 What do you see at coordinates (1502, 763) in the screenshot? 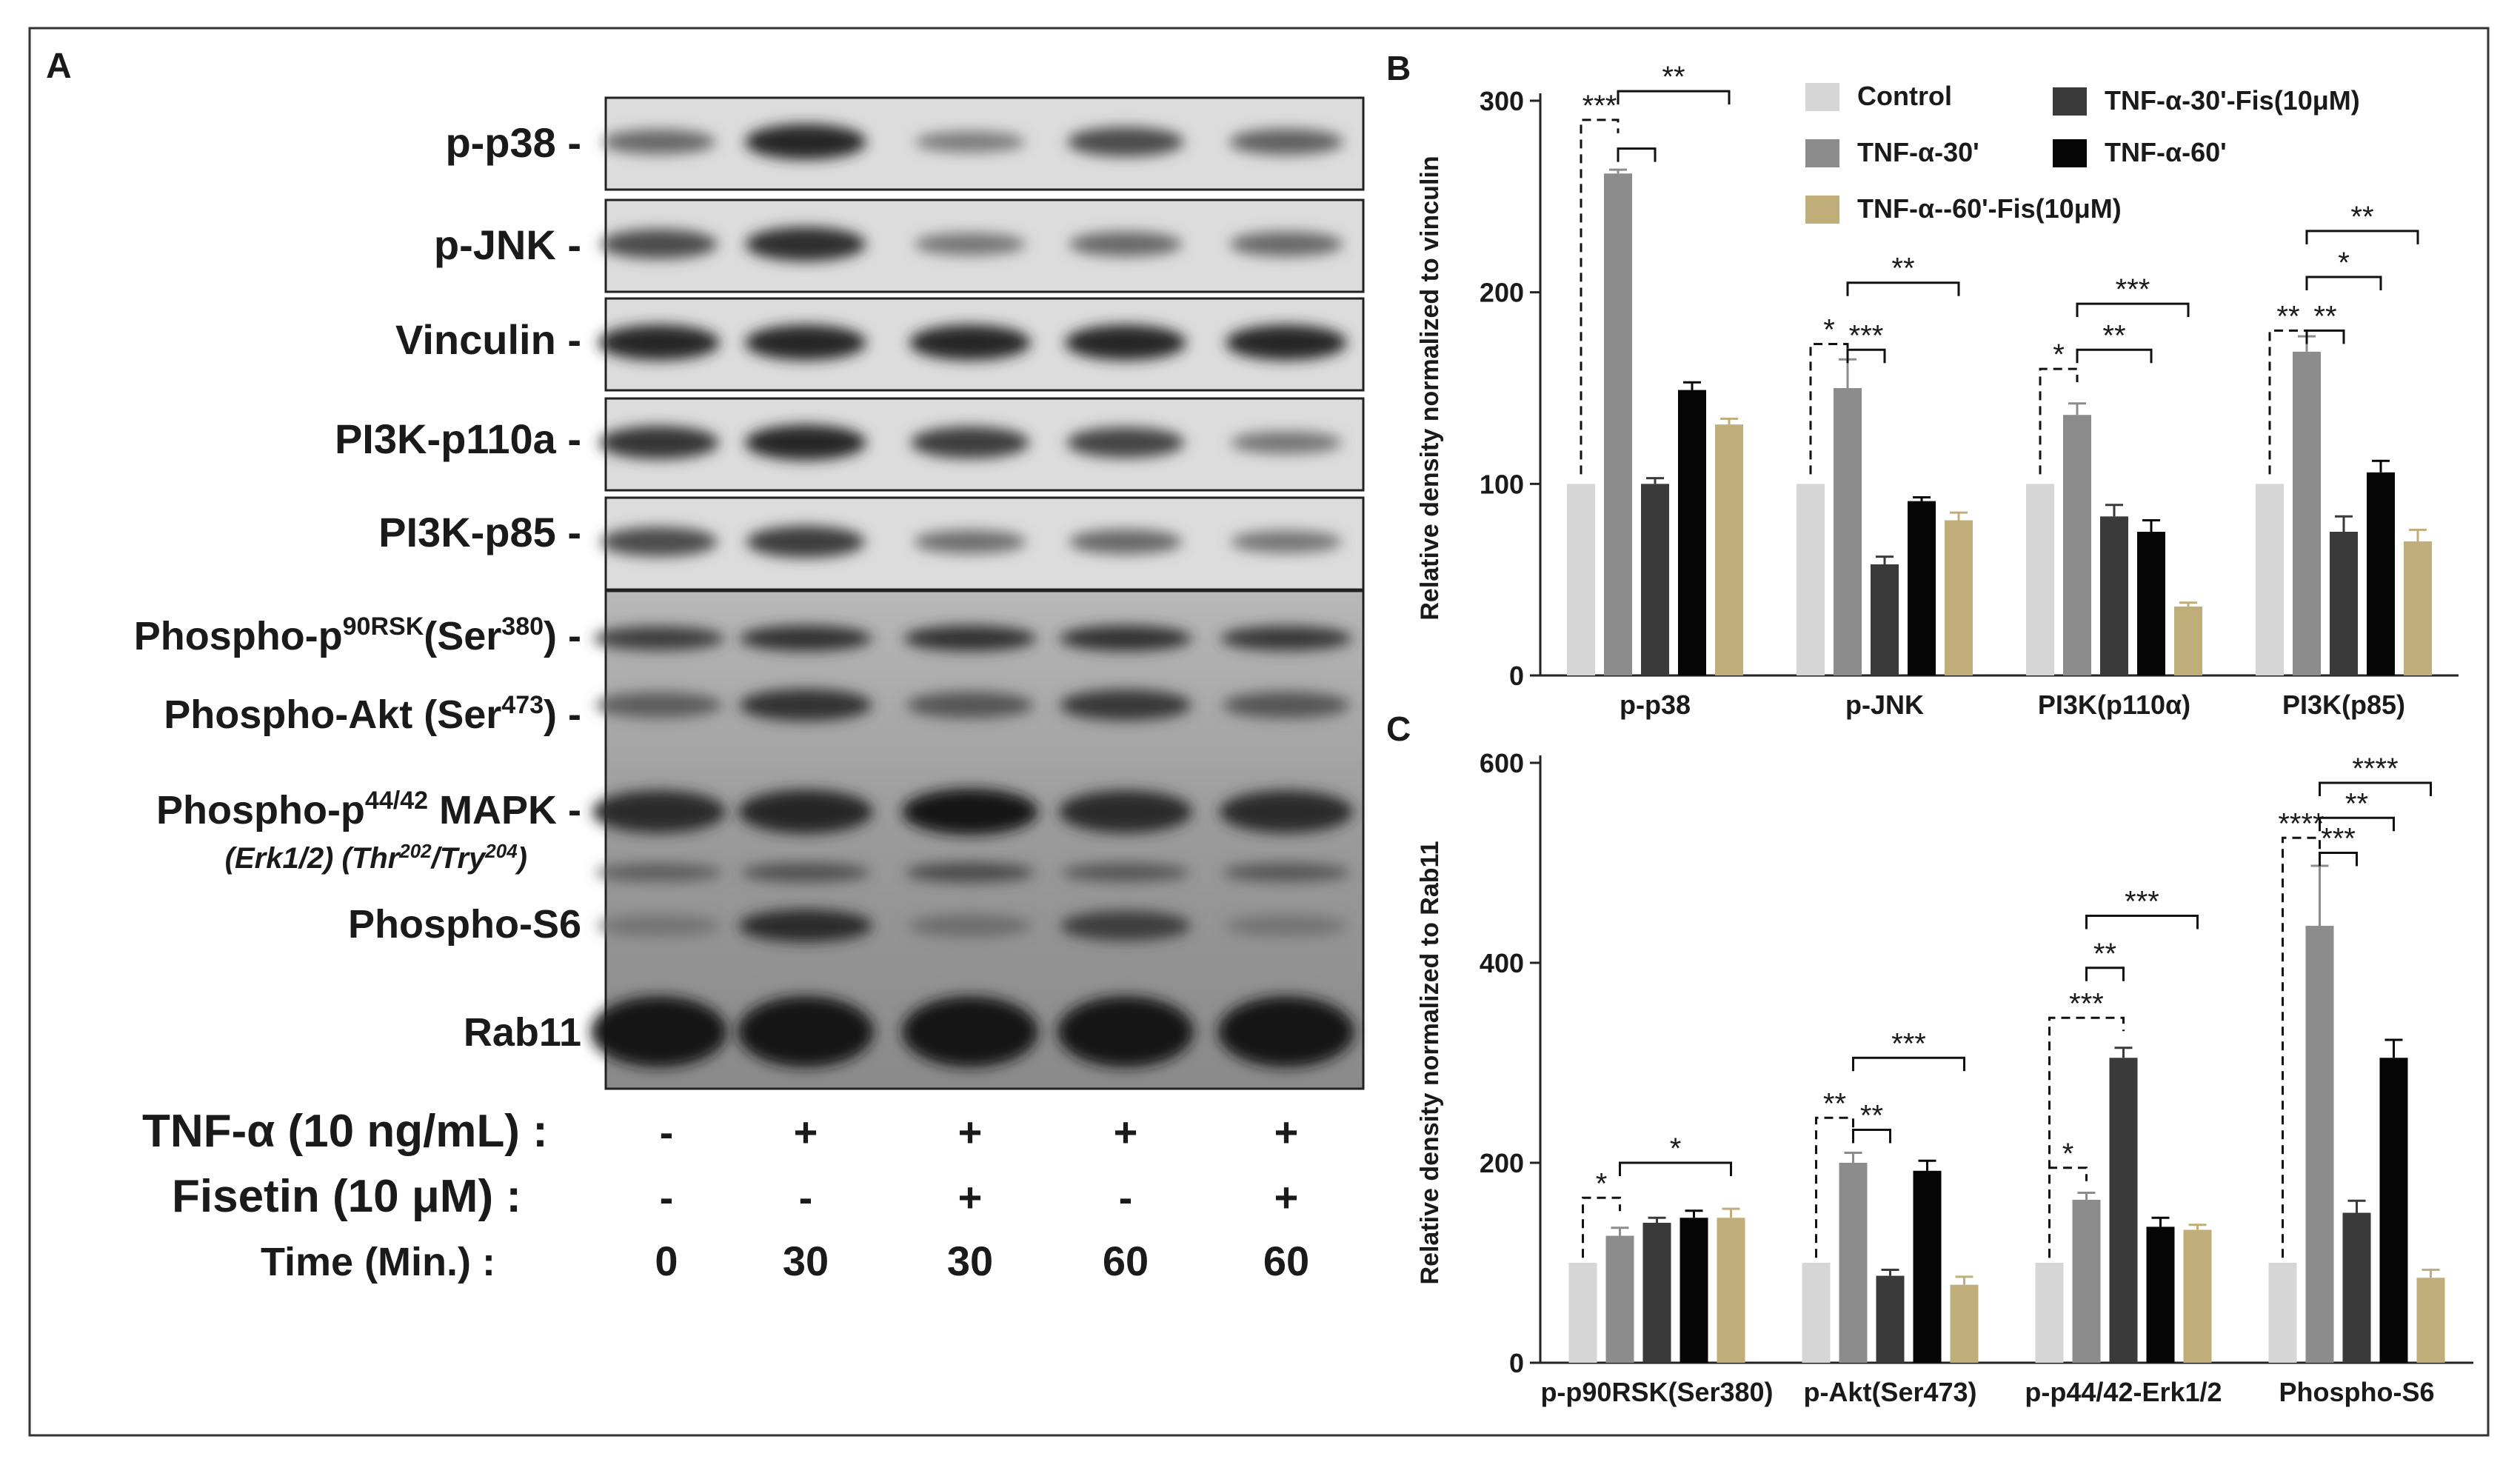
I see `y-tick-label: 600` at bounding box center [1502, 763].